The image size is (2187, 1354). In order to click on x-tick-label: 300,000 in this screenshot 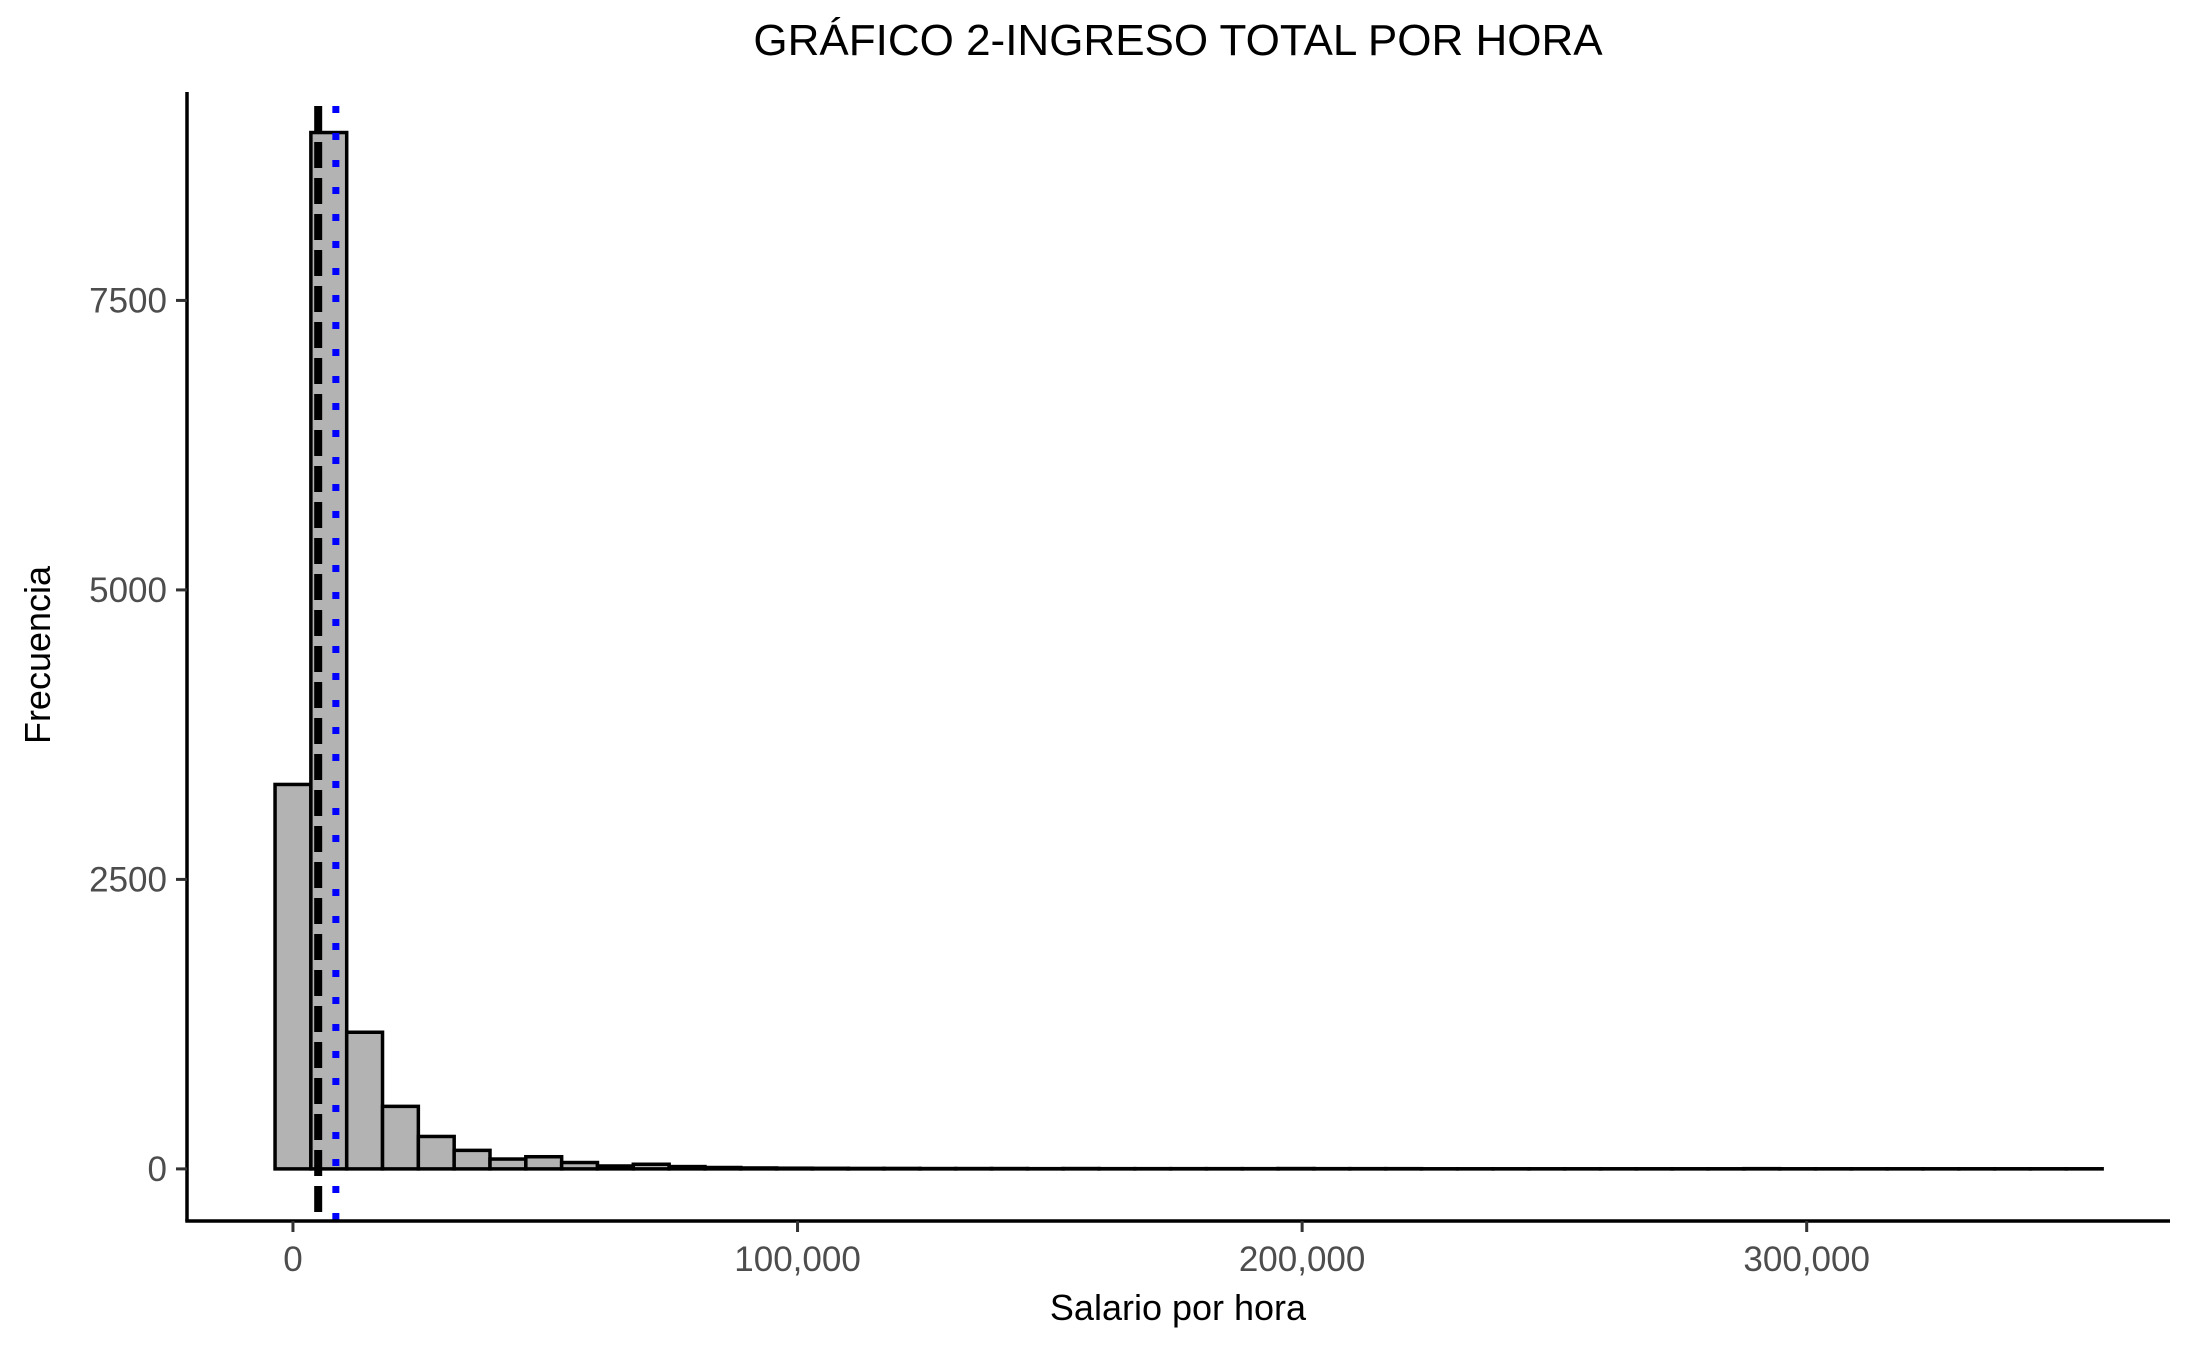, I will do `click(1806, 1259)`.